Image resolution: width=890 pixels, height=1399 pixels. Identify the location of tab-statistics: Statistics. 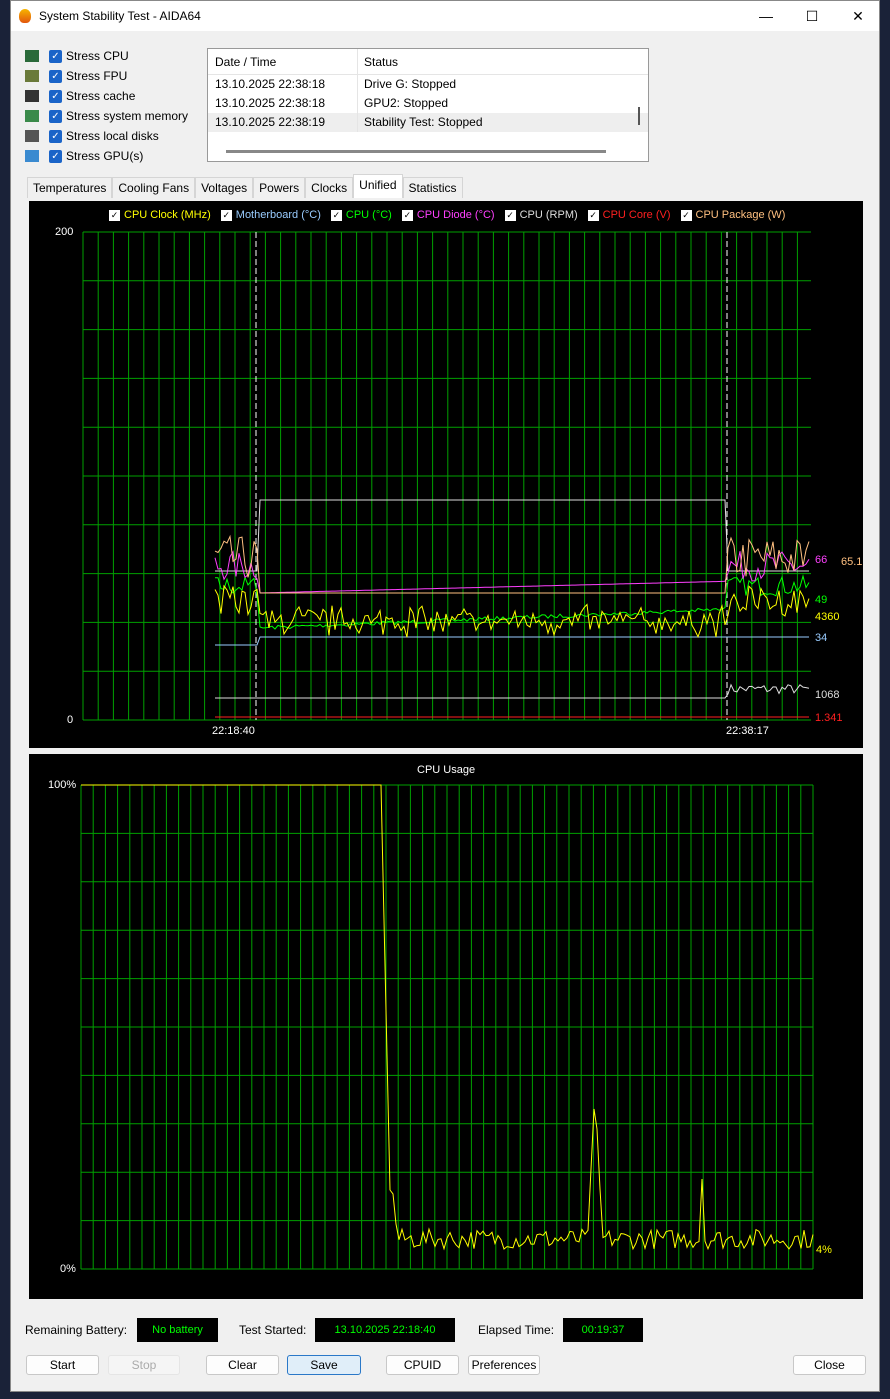
(432, 187).